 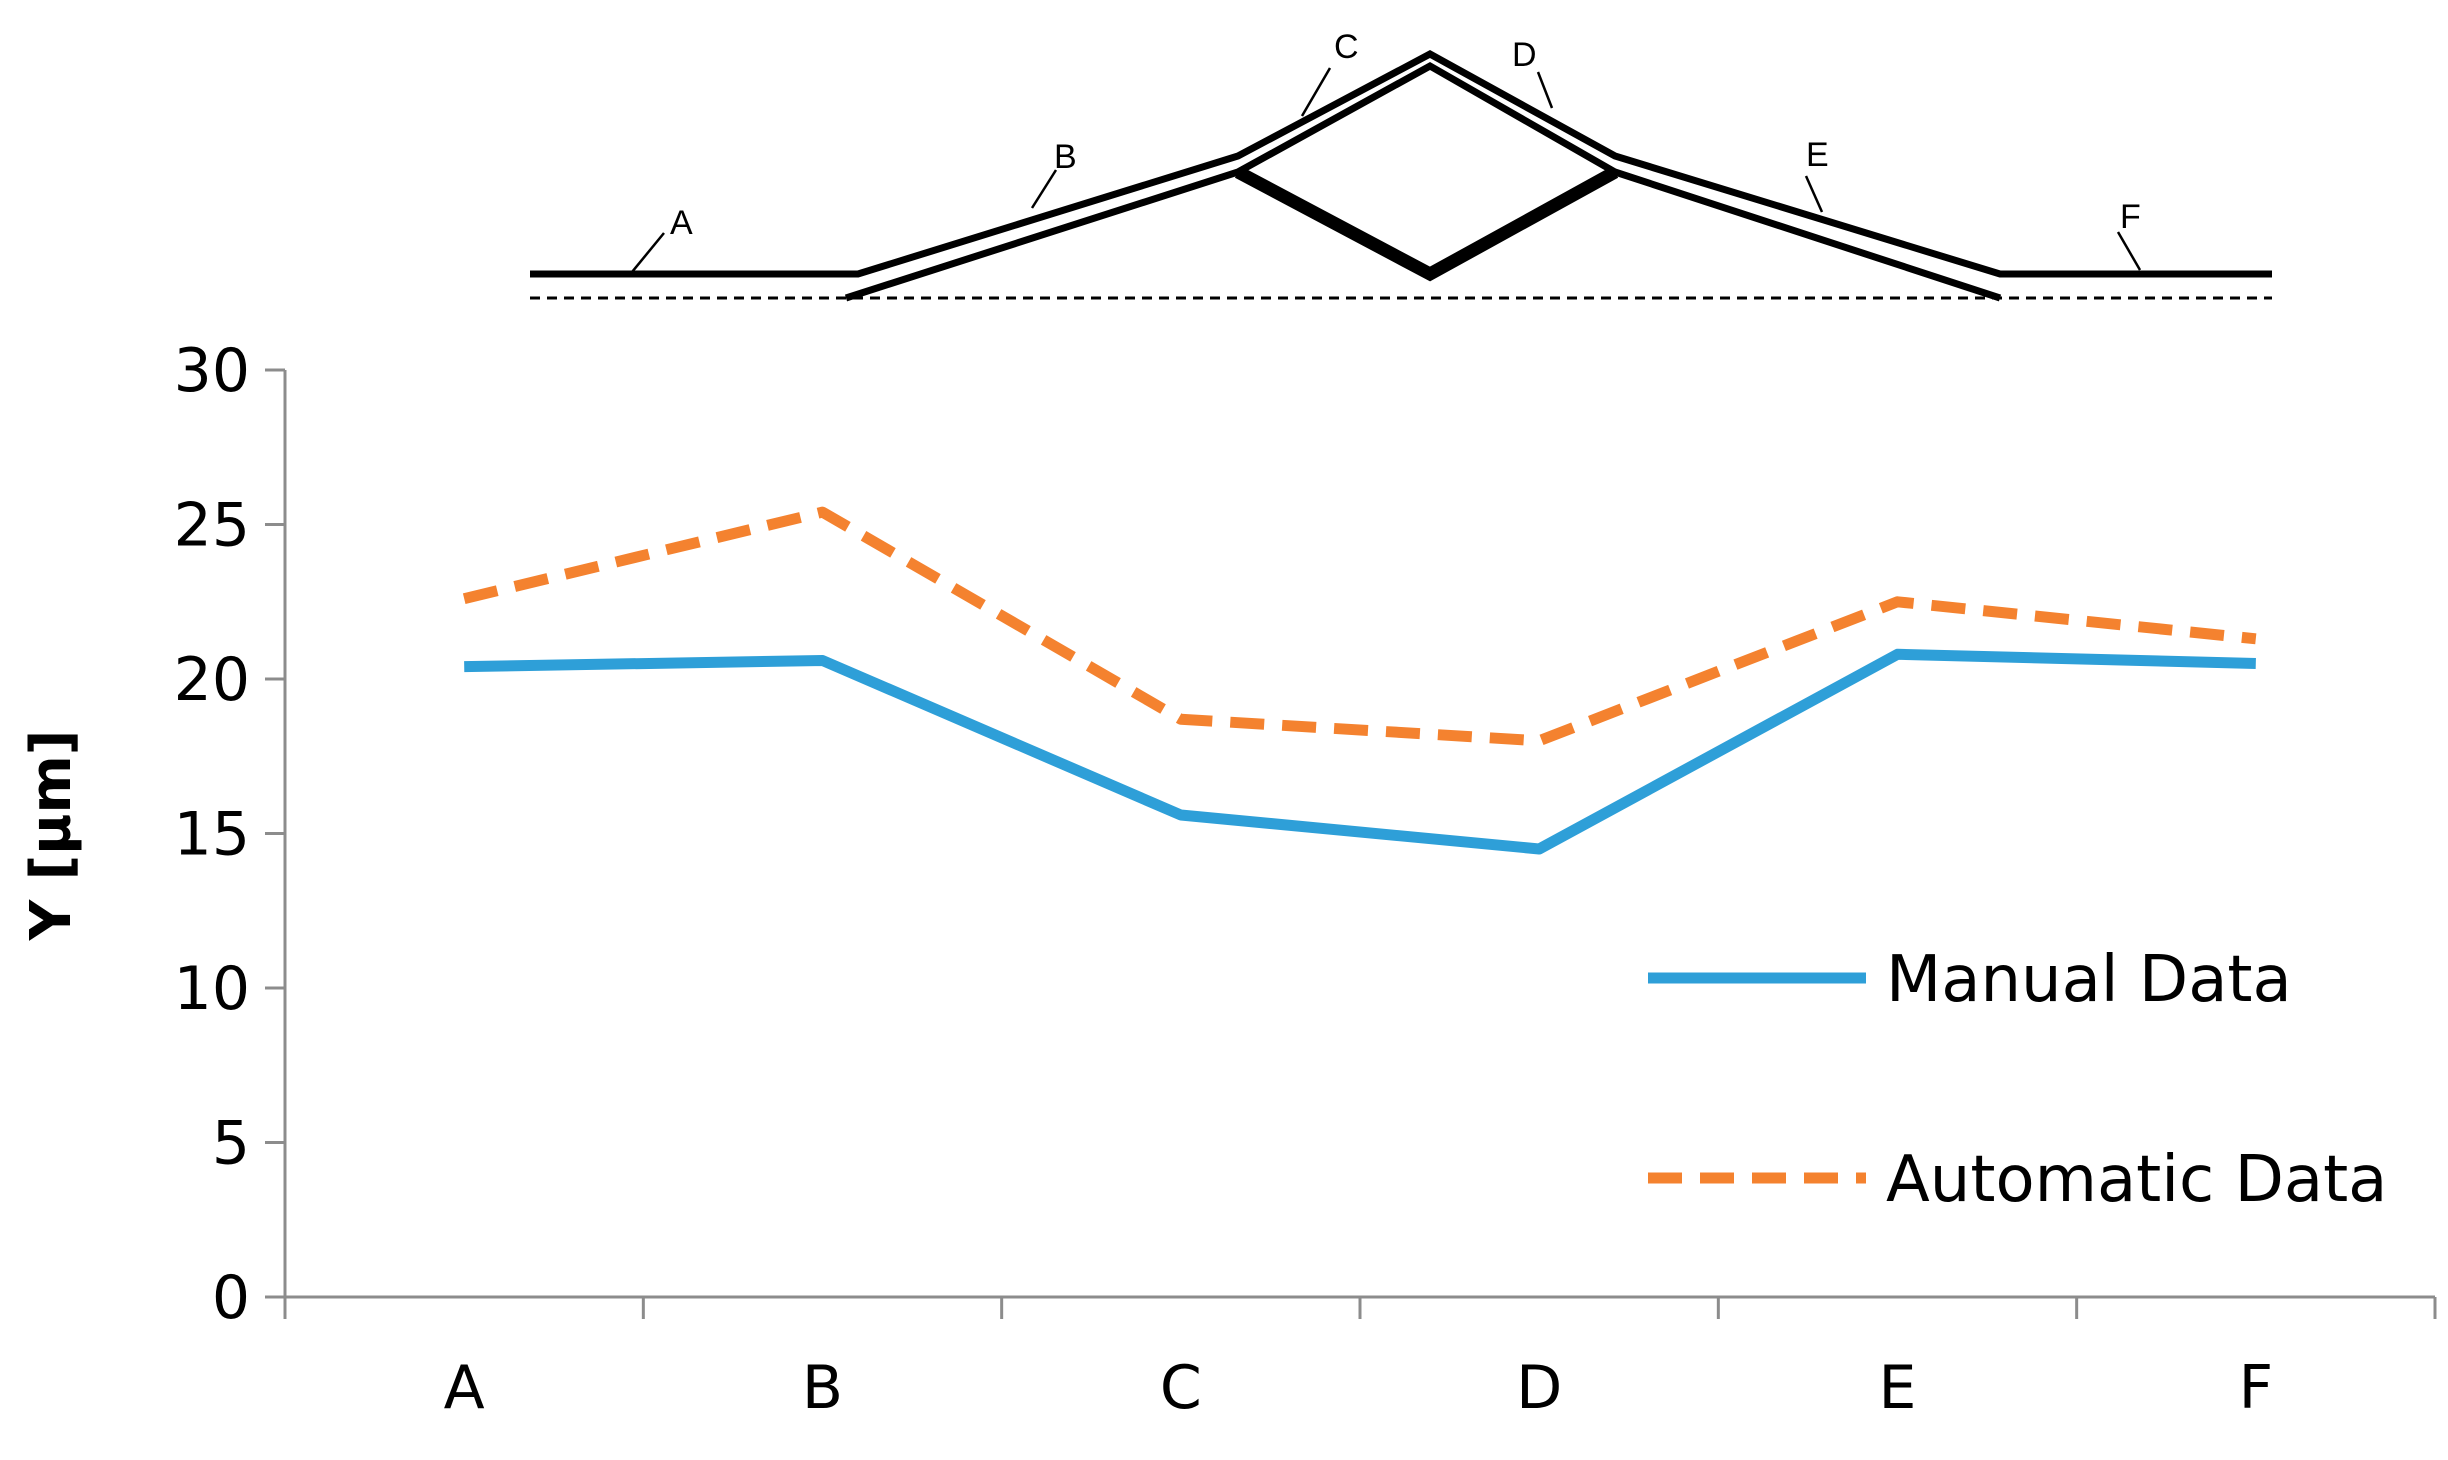 What do you see at coordinates (1346, 47) in the screenshot?
I see `diagram-label-C: C` at bounding box center [1346, 47].